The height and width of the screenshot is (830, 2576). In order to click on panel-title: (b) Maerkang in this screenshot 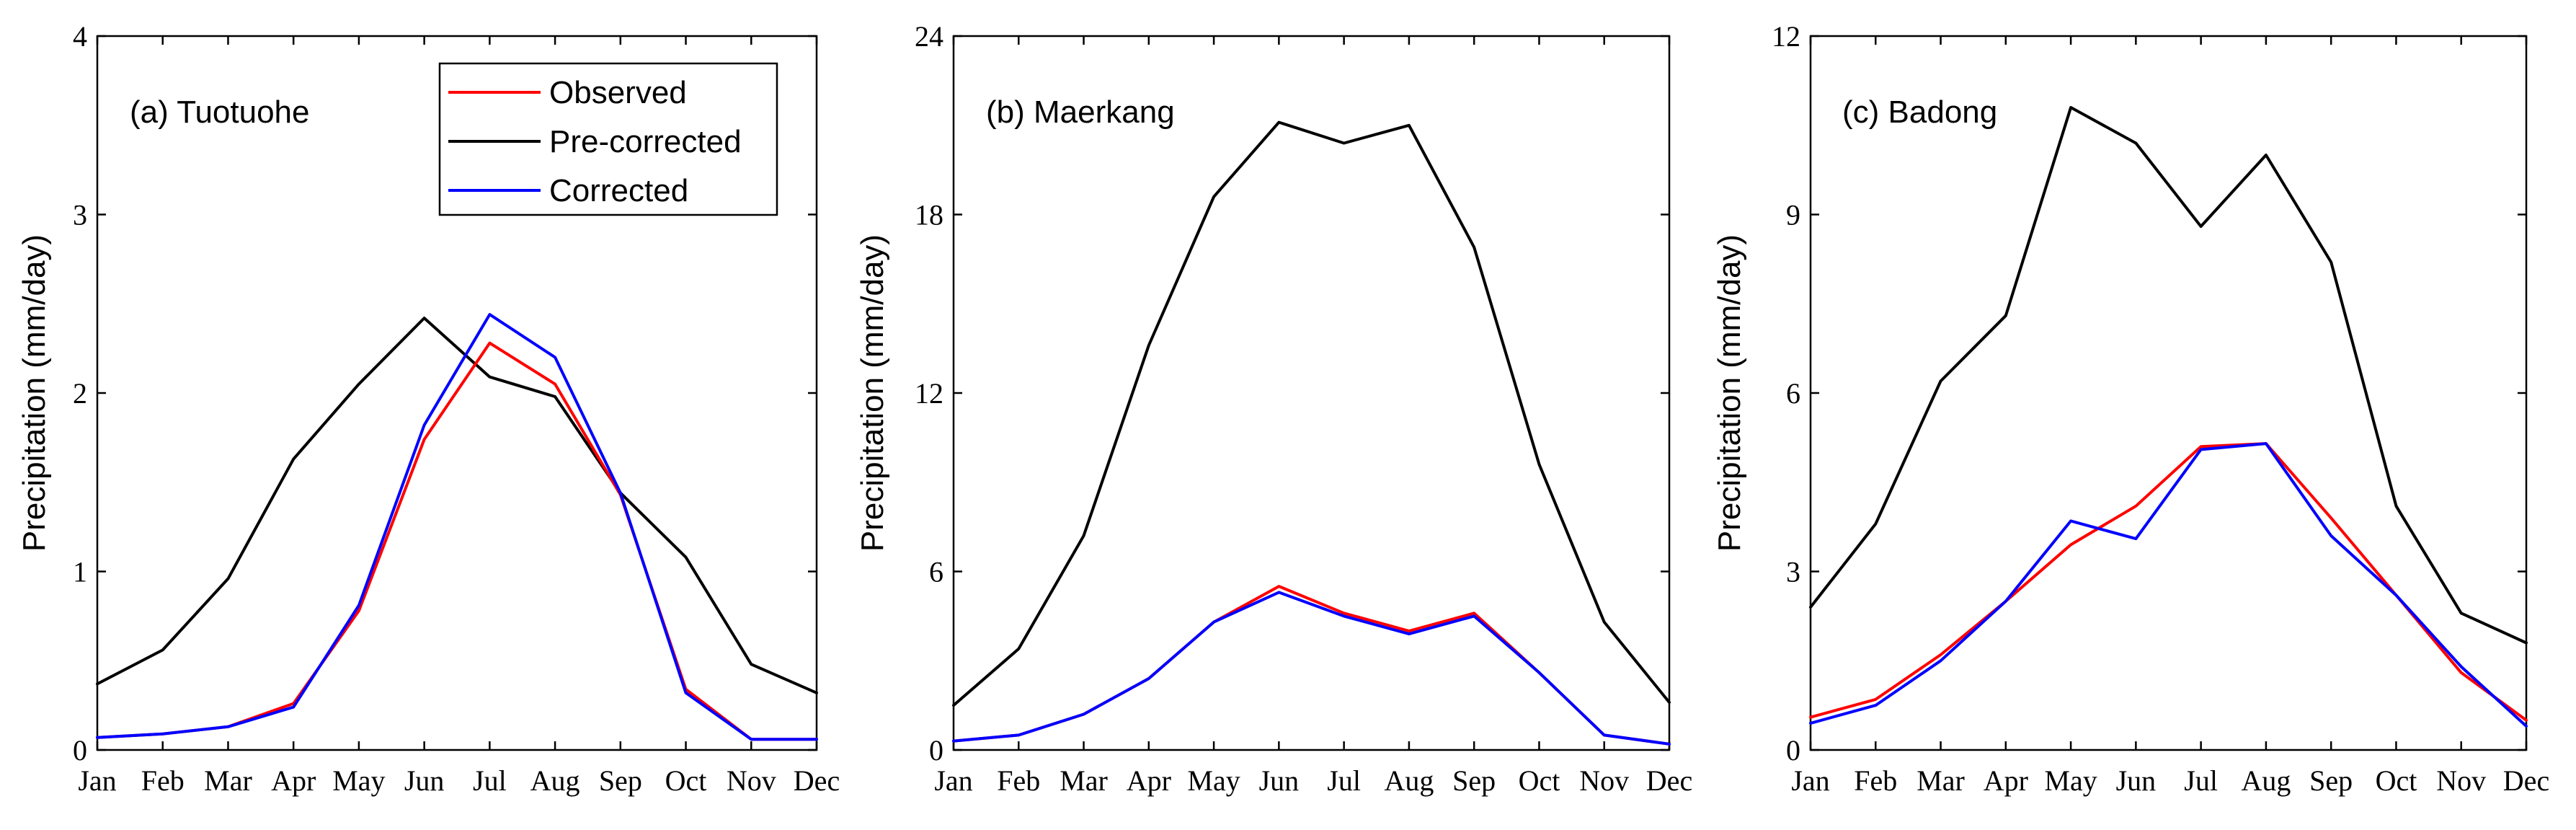, I will do `click(1080, 112)`.